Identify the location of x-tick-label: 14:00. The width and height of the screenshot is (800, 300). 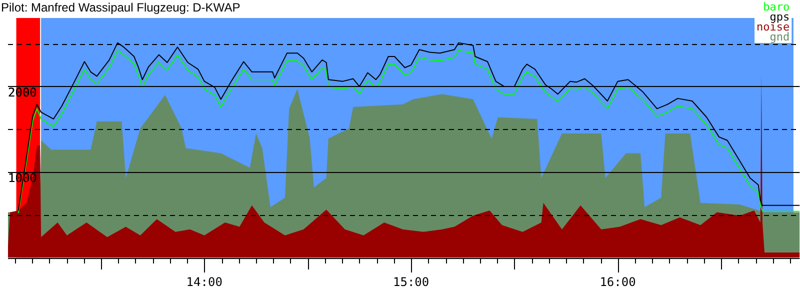
(204, 281).